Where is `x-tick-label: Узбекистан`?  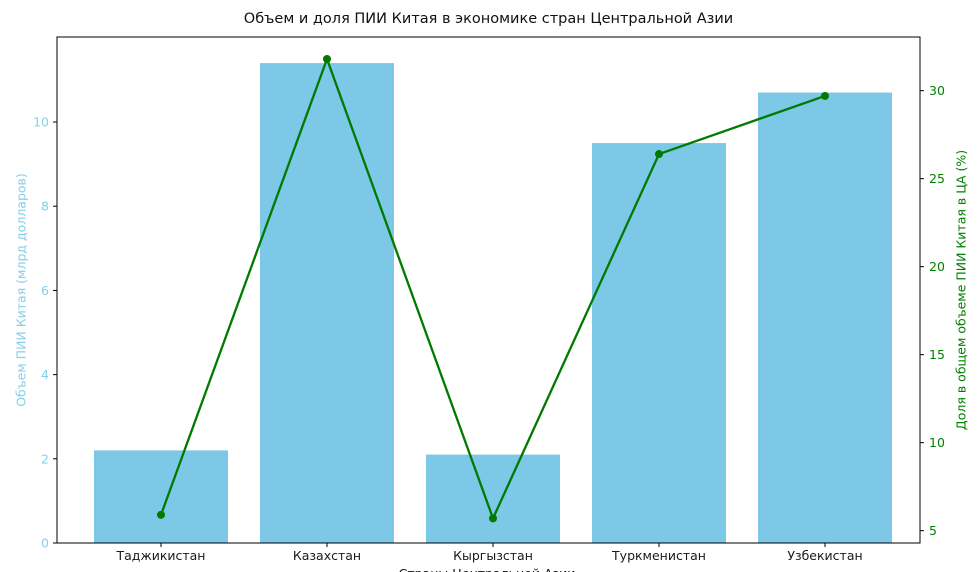
x-tick-label: Узбекистан is located at coordinates (824, 555).